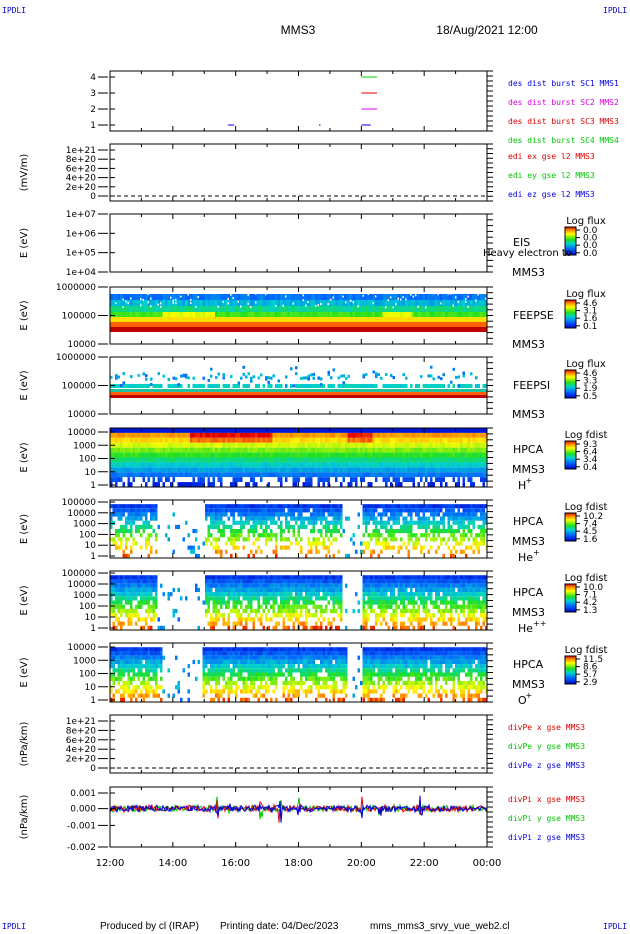 Image resolution: width=630 pixels, height=934 pixels. Describe the element at coordinates (527, 253) in the screenshot. I see `overlay-label: Heavy electron to` at that location.